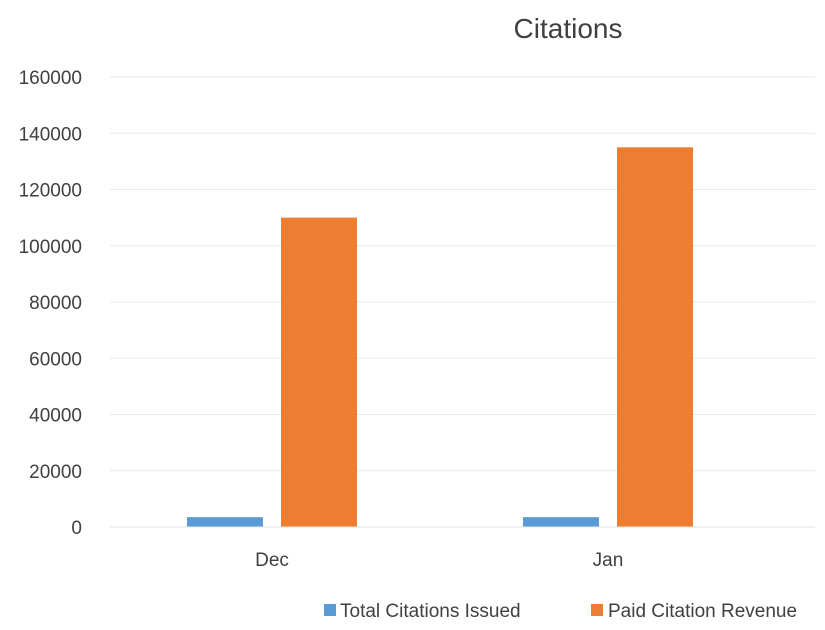  What do you see at coordinates (55, 472) in the screenshot?
I see `y-tick-label: 20000` at bounding box center [55, 472].